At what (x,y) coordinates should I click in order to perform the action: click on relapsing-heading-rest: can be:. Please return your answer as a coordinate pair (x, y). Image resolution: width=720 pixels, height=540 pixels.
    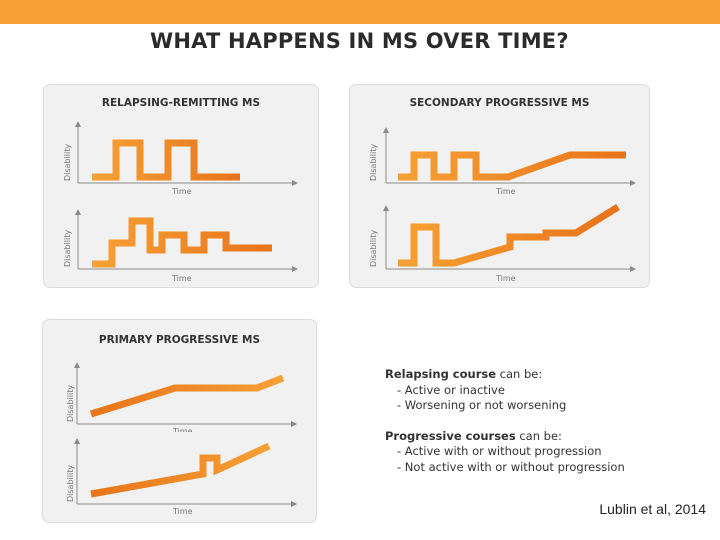
    Looking at the image, I should click on (519, 374).